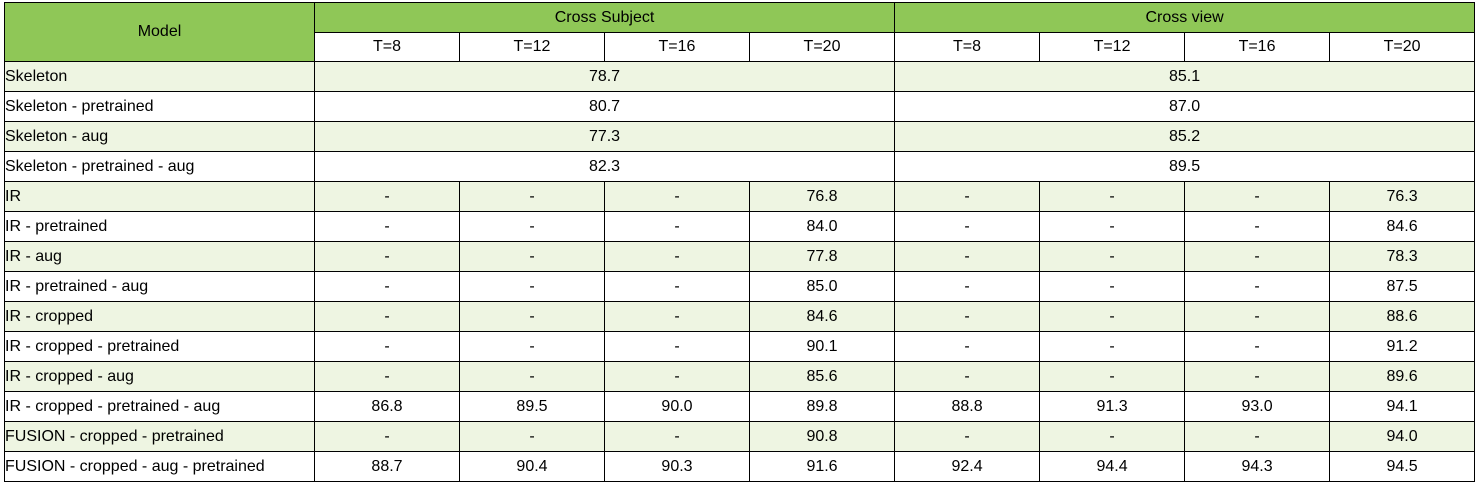  Describe the element at coordinates (159, 32) in the screenshot. I see `model-column-header: Model` at that location.